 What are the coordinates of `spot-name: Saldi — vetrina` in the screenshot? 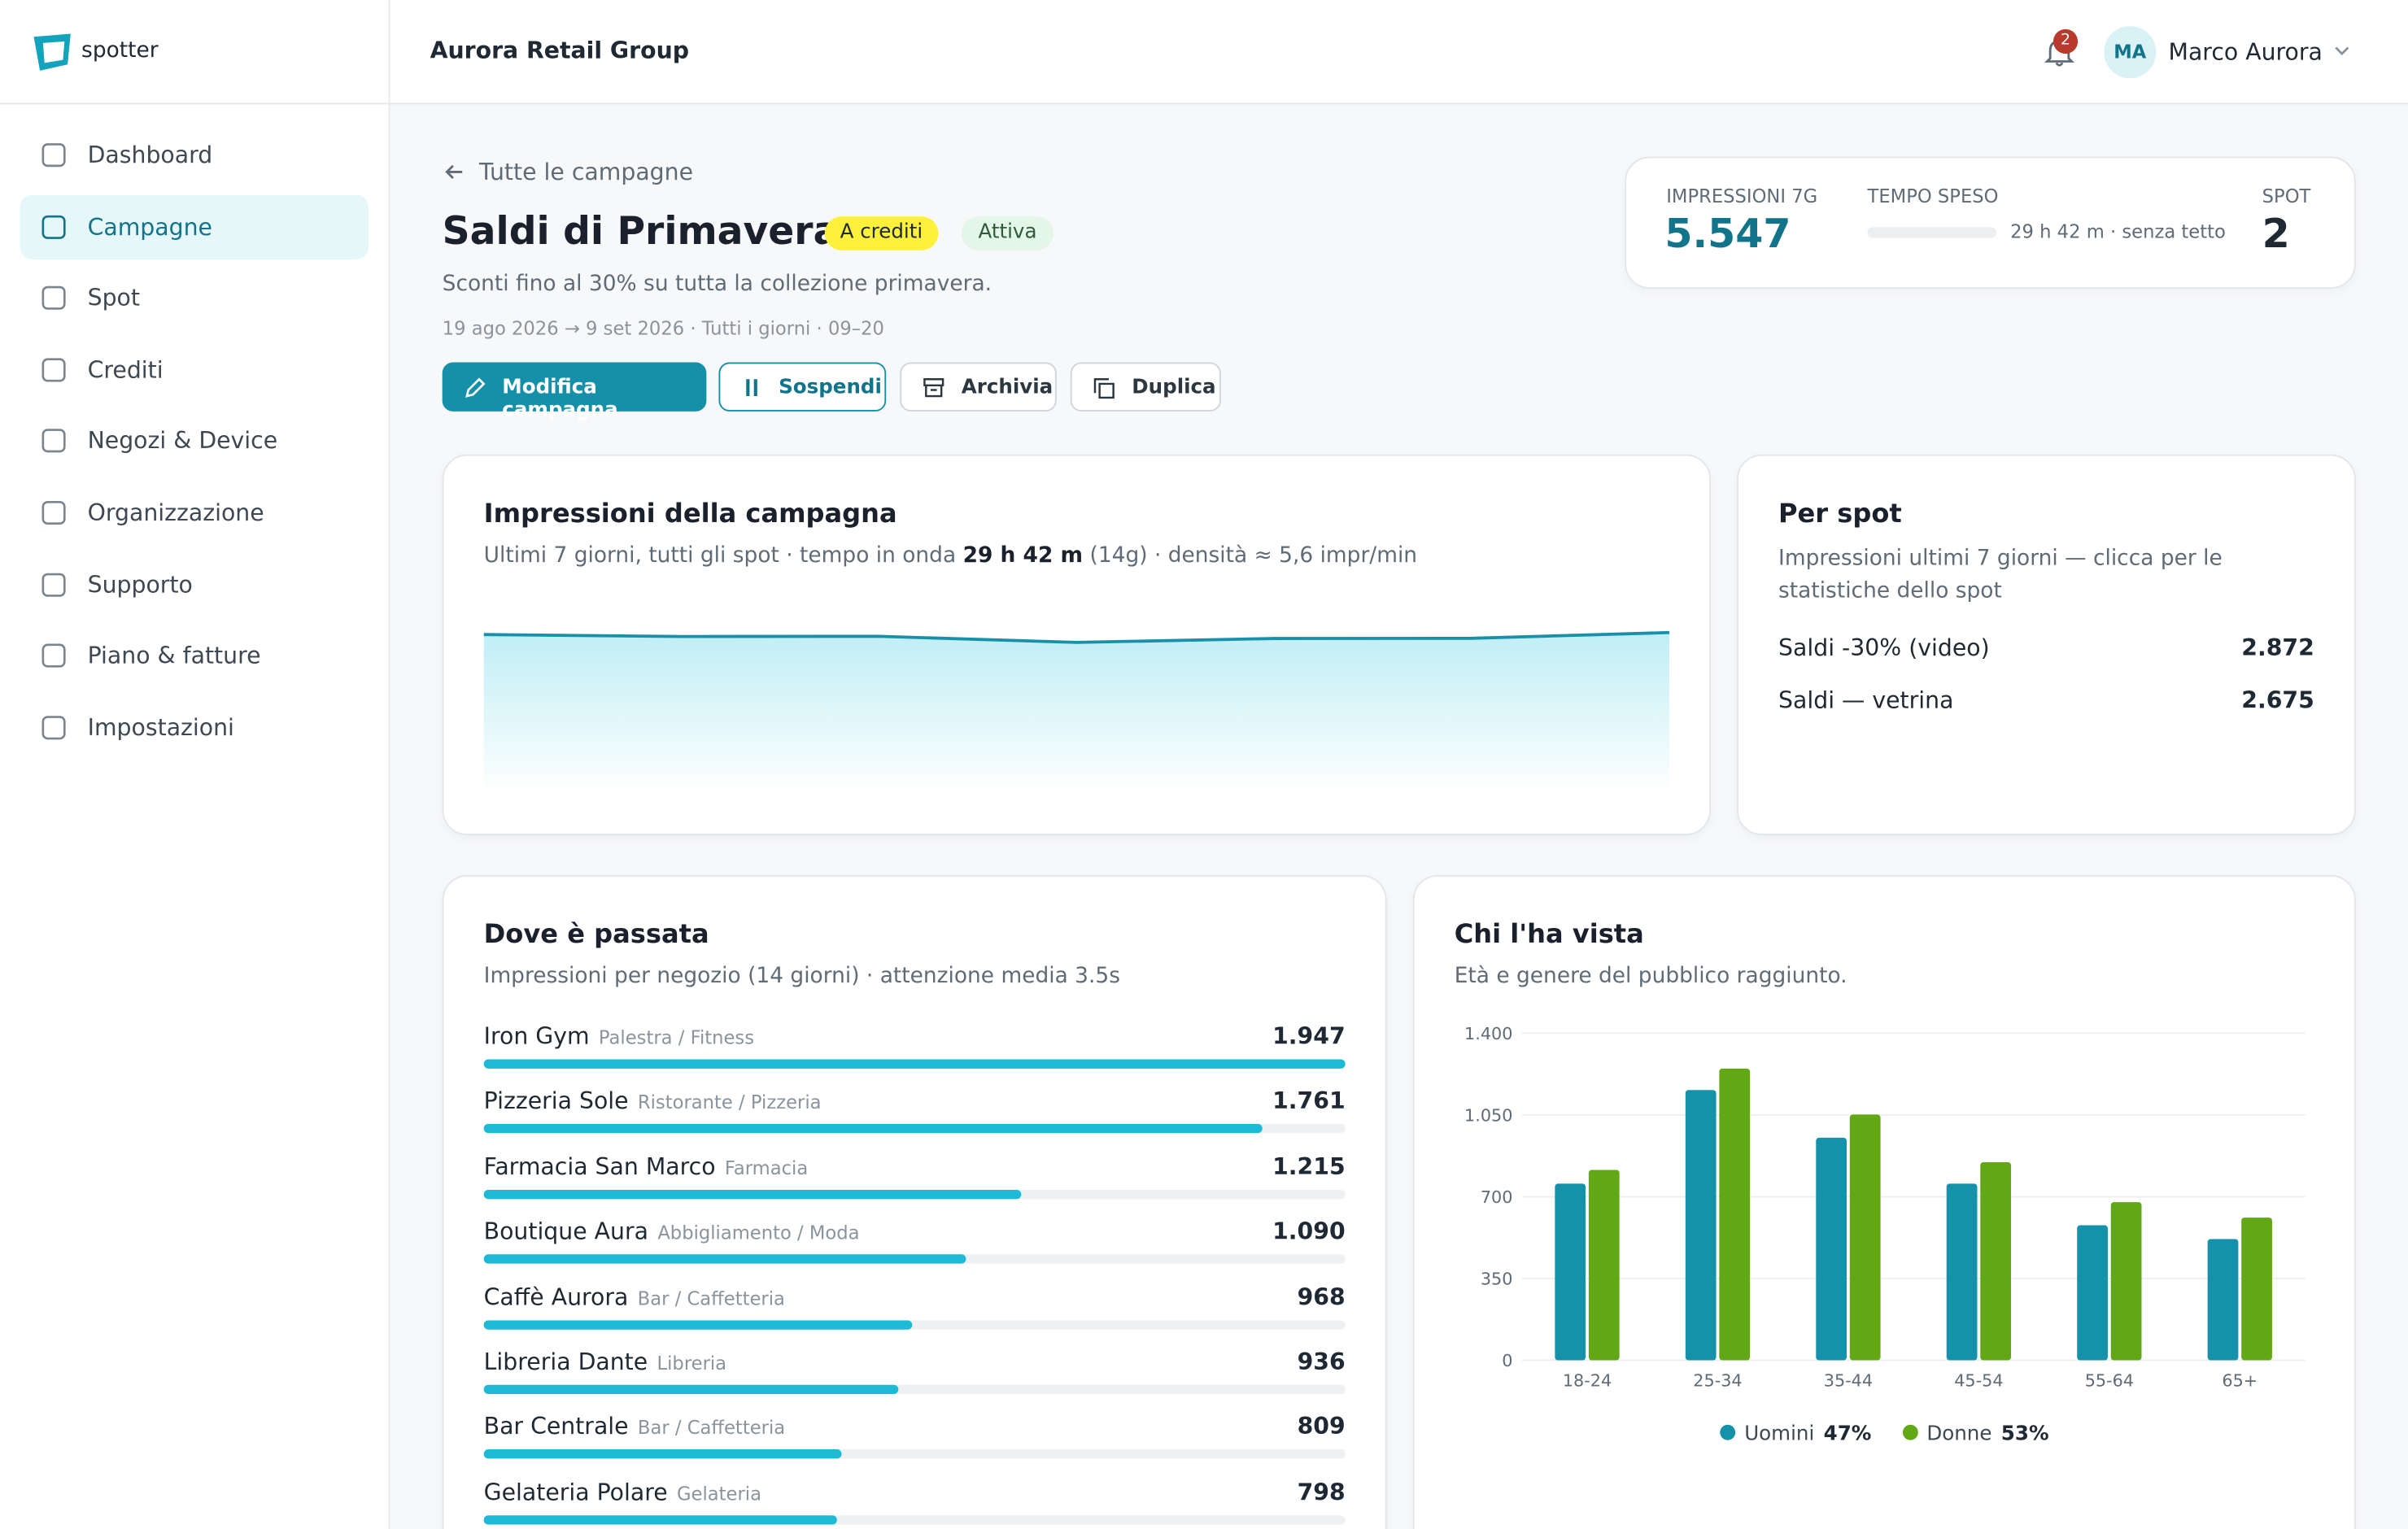 It's located at (1866, 700).